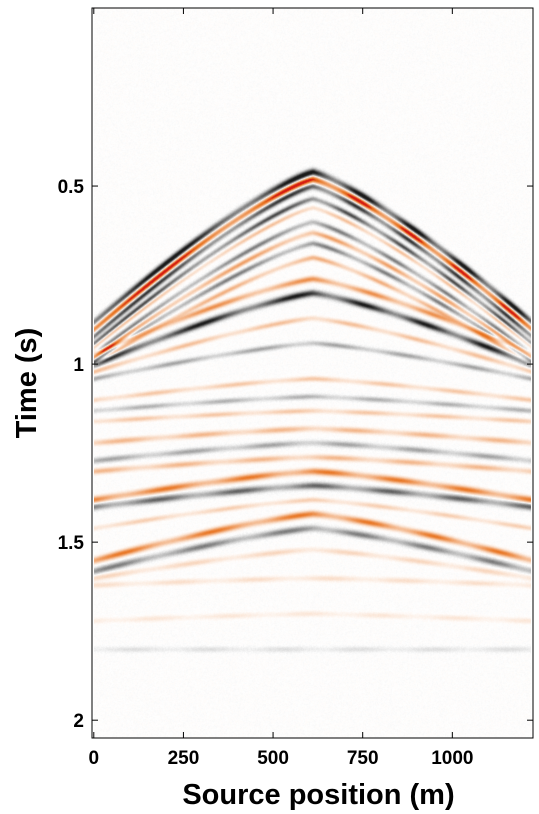 This screenshot has height=814, width=539. What do you see at coordinates (71, 543) in the screenshot?
I see `y-tick-label: 1.5` at bounding box center [71, 543].